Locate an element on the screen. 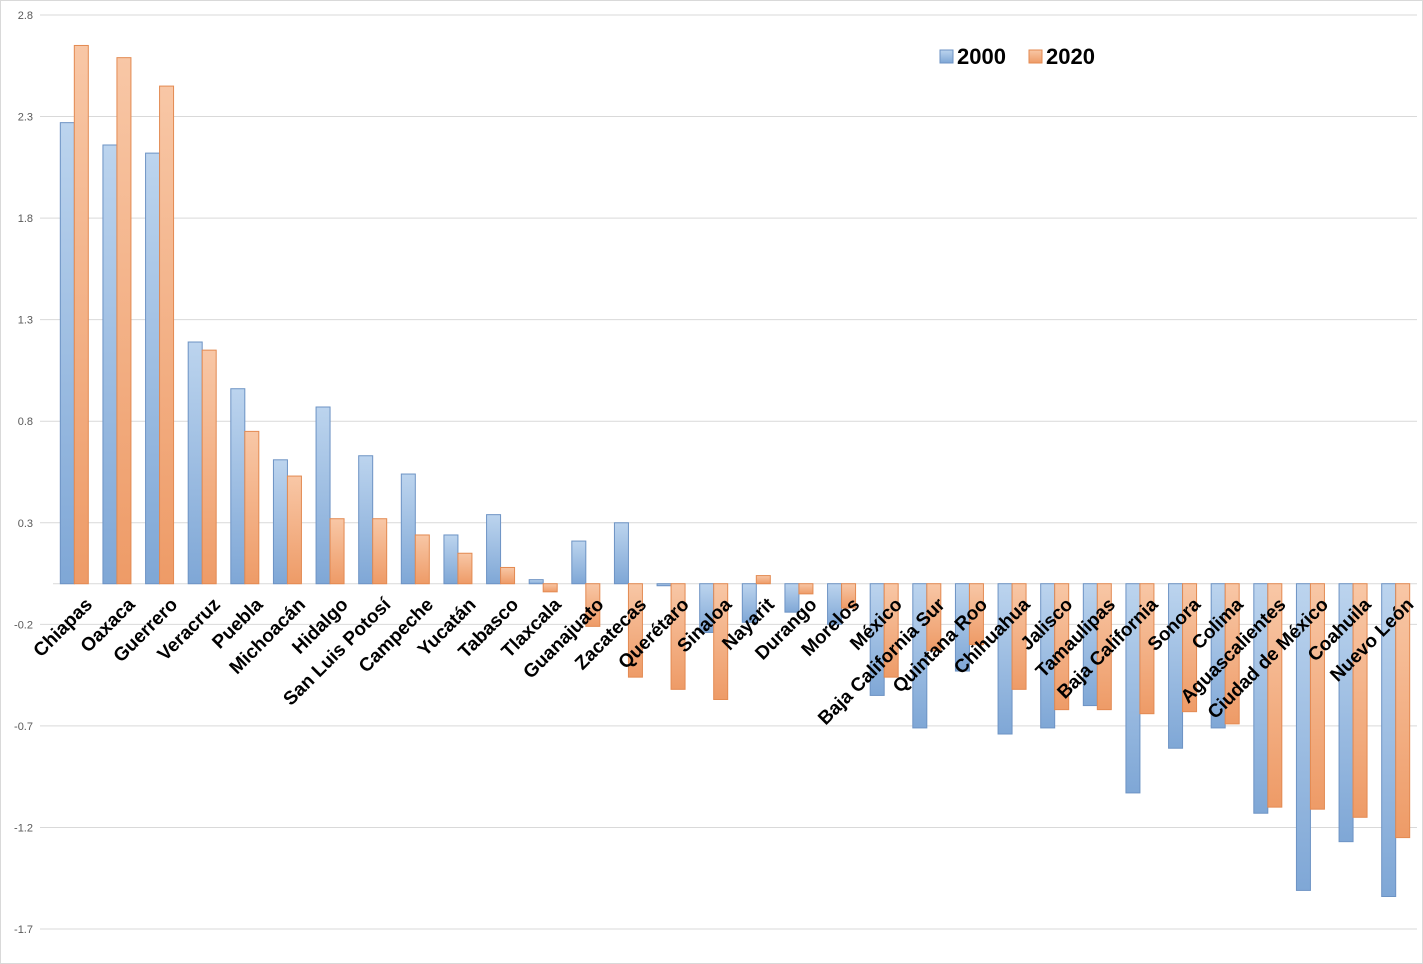  y-tick-label: 1.3 is located at coordinates (25, 321).